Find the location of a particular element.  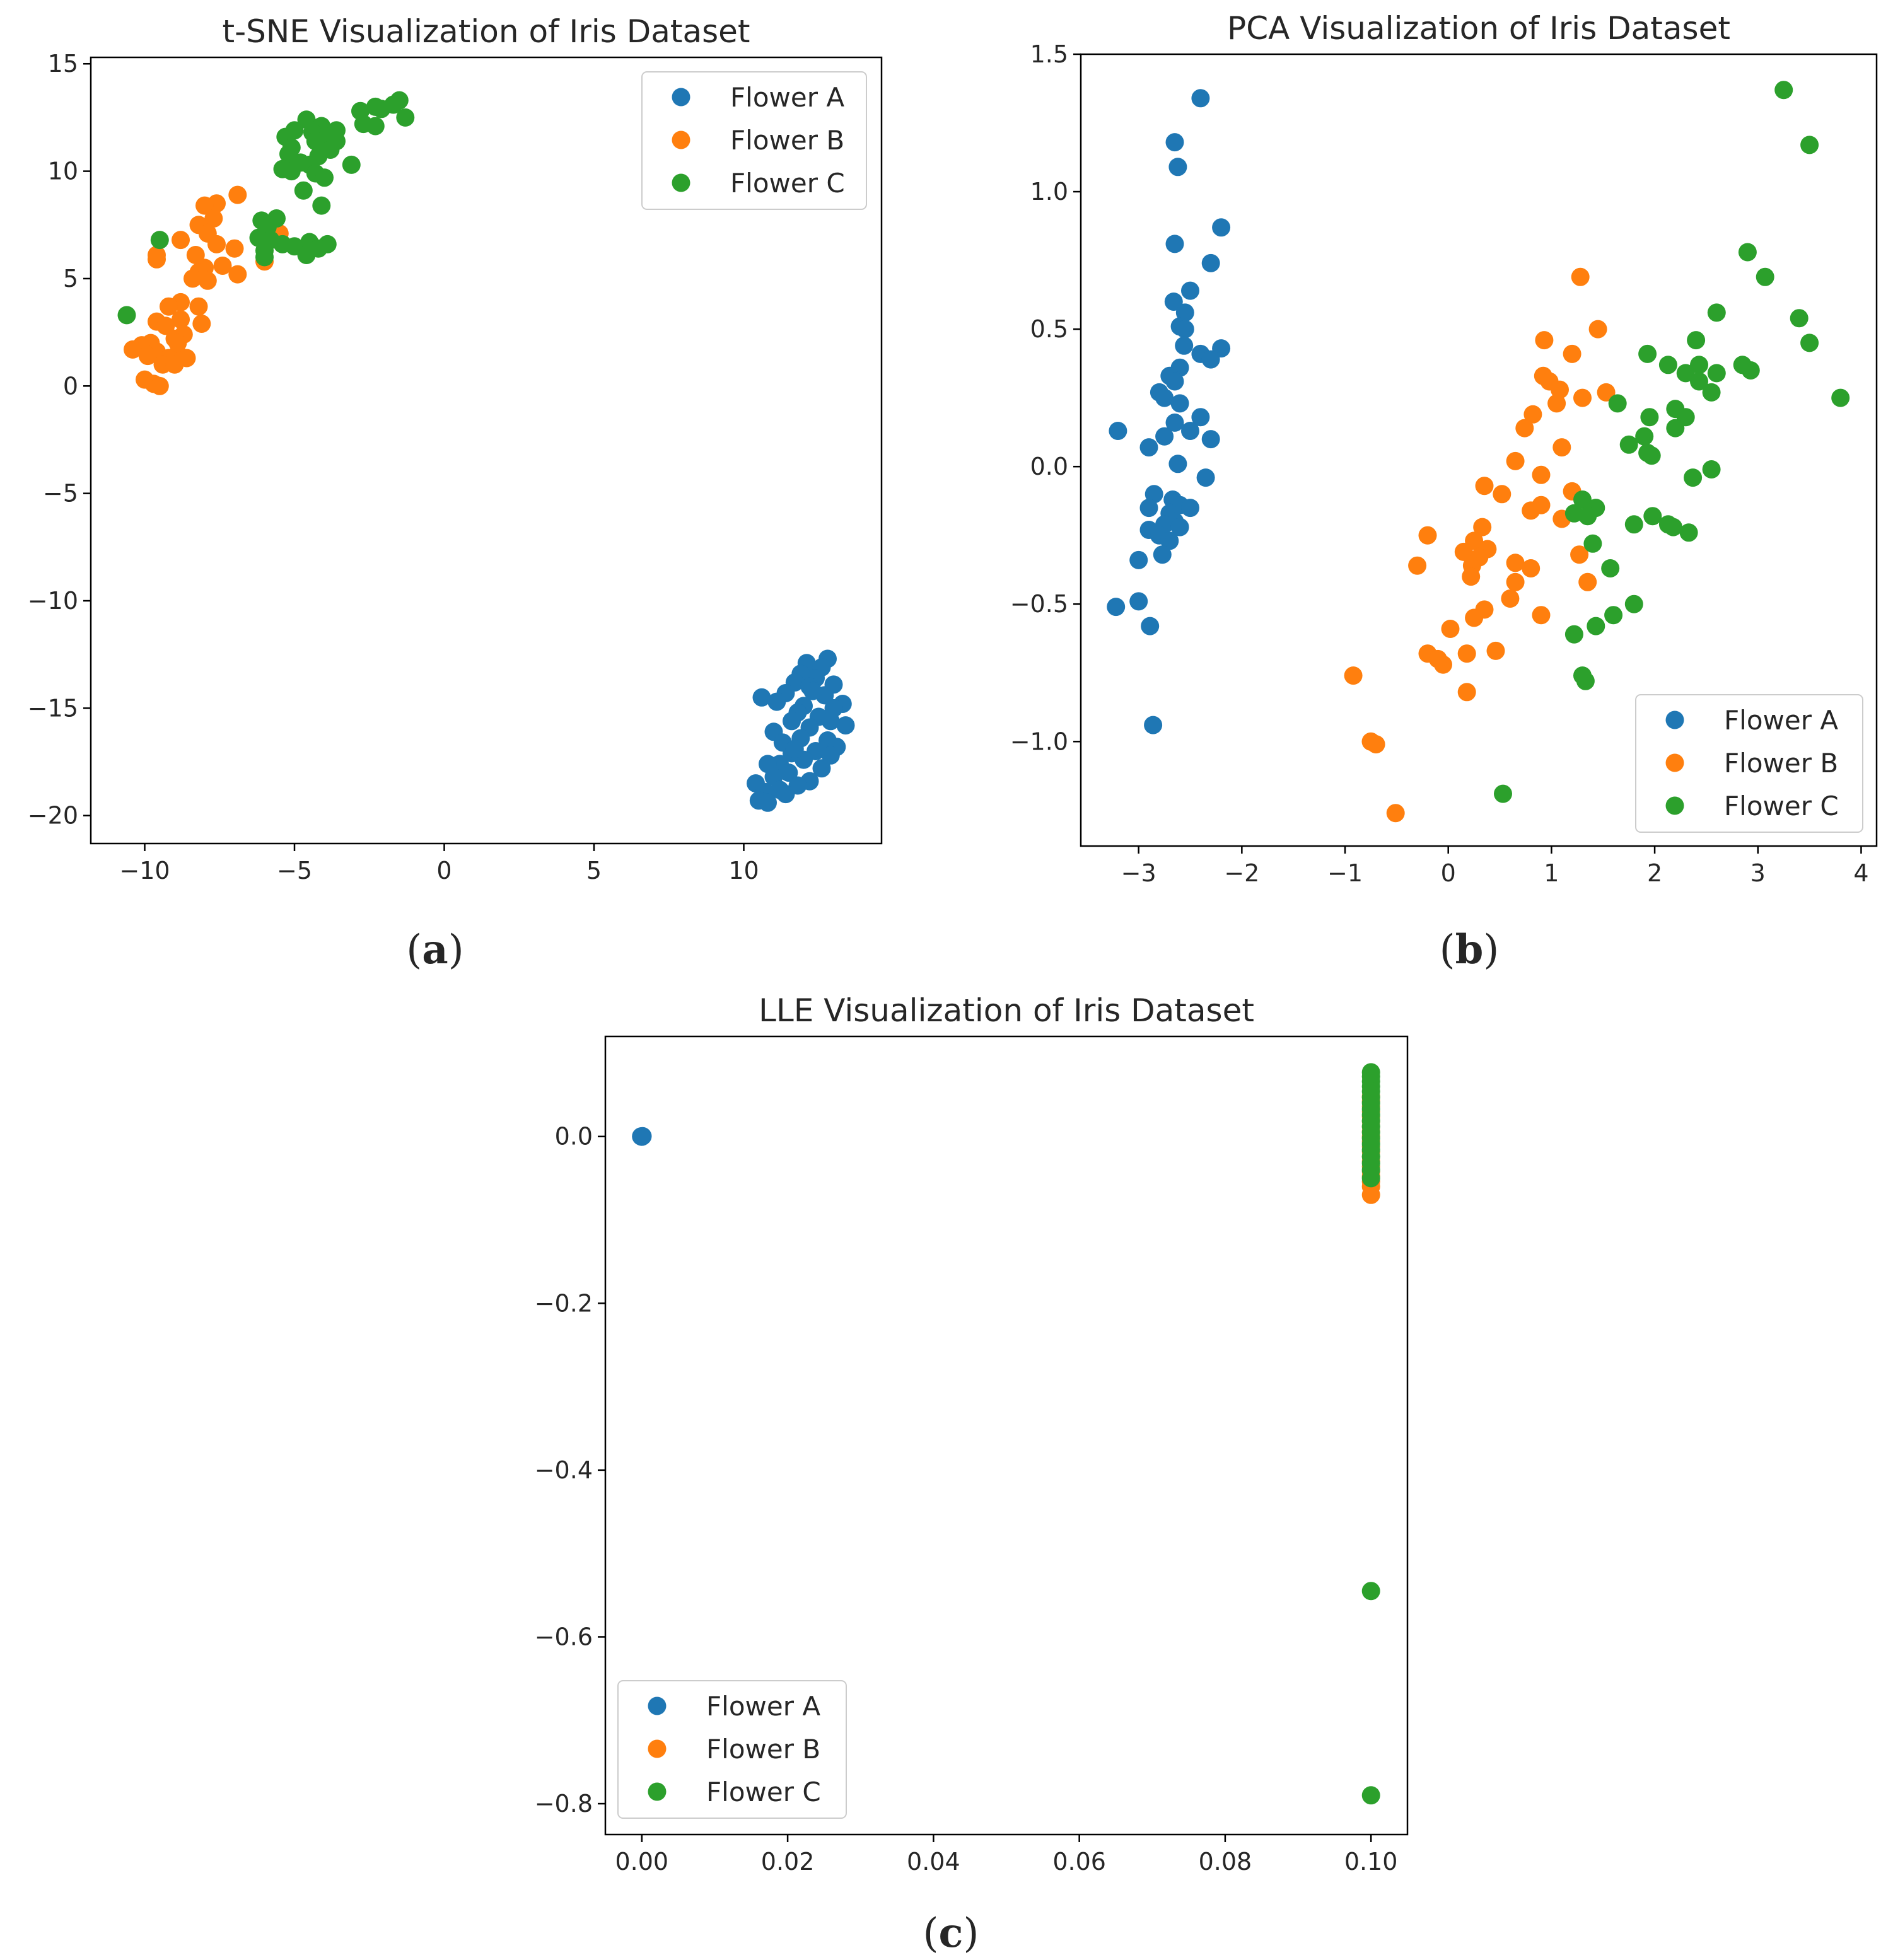

y-tick-label: 0.0 is located at coordinates (574, 1137).